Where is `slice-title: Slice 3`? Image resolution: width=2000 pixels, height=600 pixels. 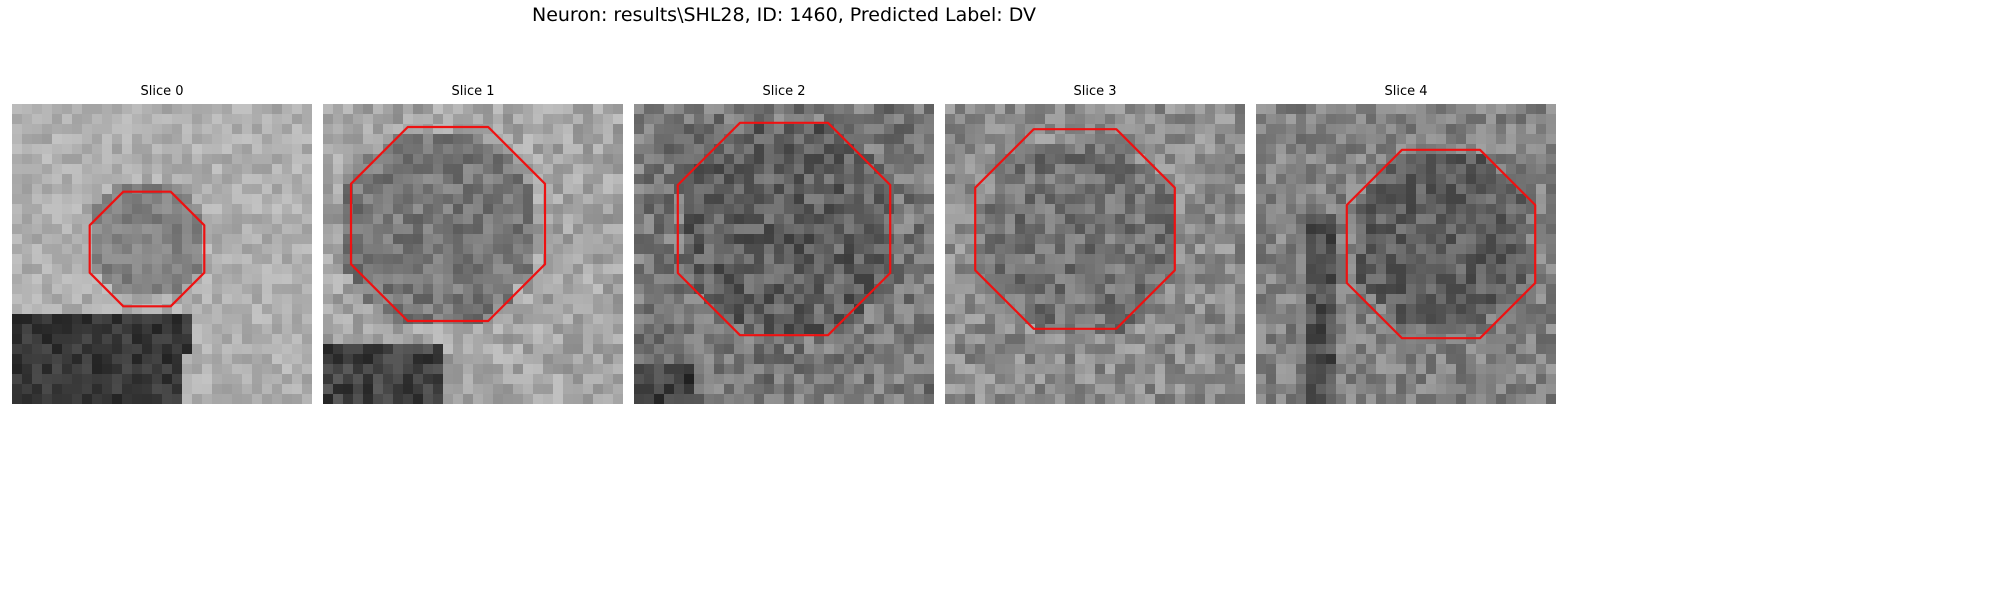
slice-title: Slice 3 is located at coordinates (1095, 91).